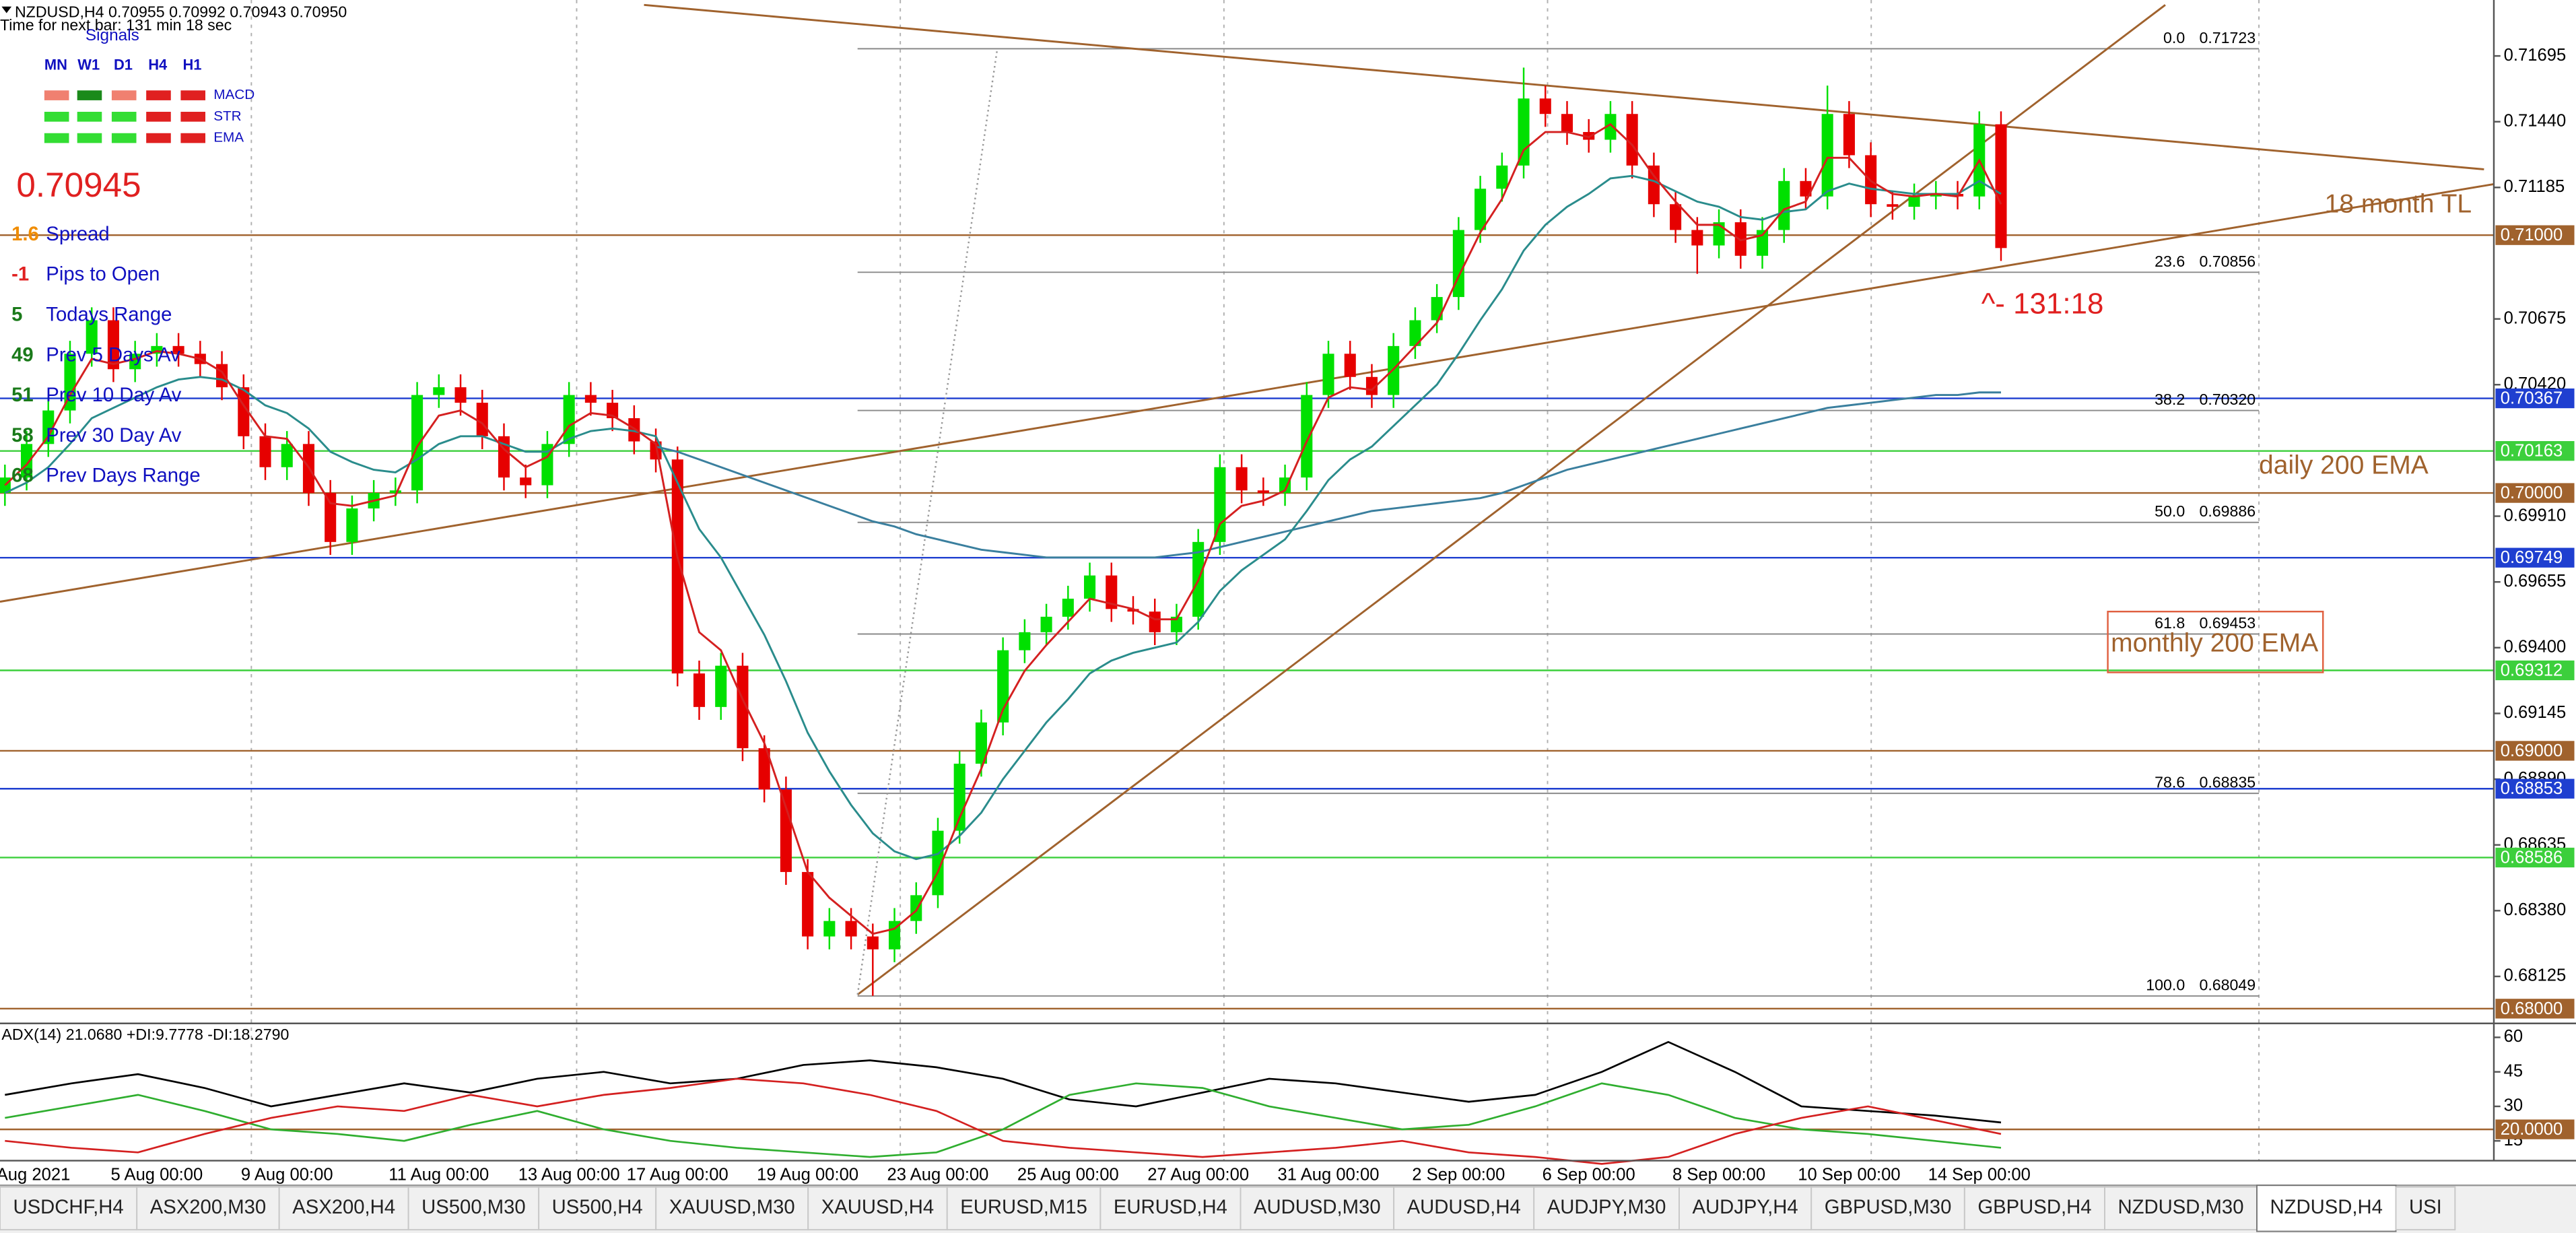  I want to click on tab-label: ASX200,M30, so click(208, 1207).